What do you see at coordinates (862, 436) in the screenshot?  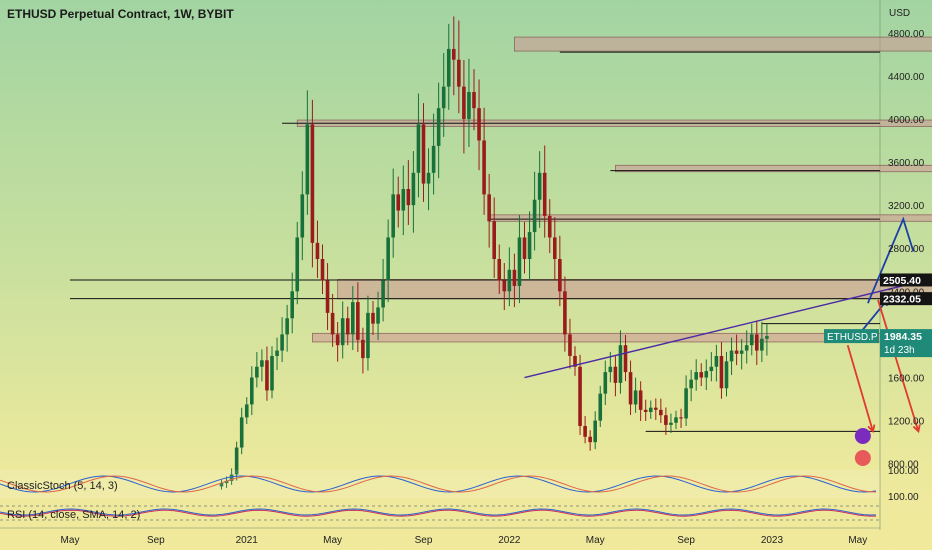 I see `flash-event-icon` at bounding box center [862, 436].